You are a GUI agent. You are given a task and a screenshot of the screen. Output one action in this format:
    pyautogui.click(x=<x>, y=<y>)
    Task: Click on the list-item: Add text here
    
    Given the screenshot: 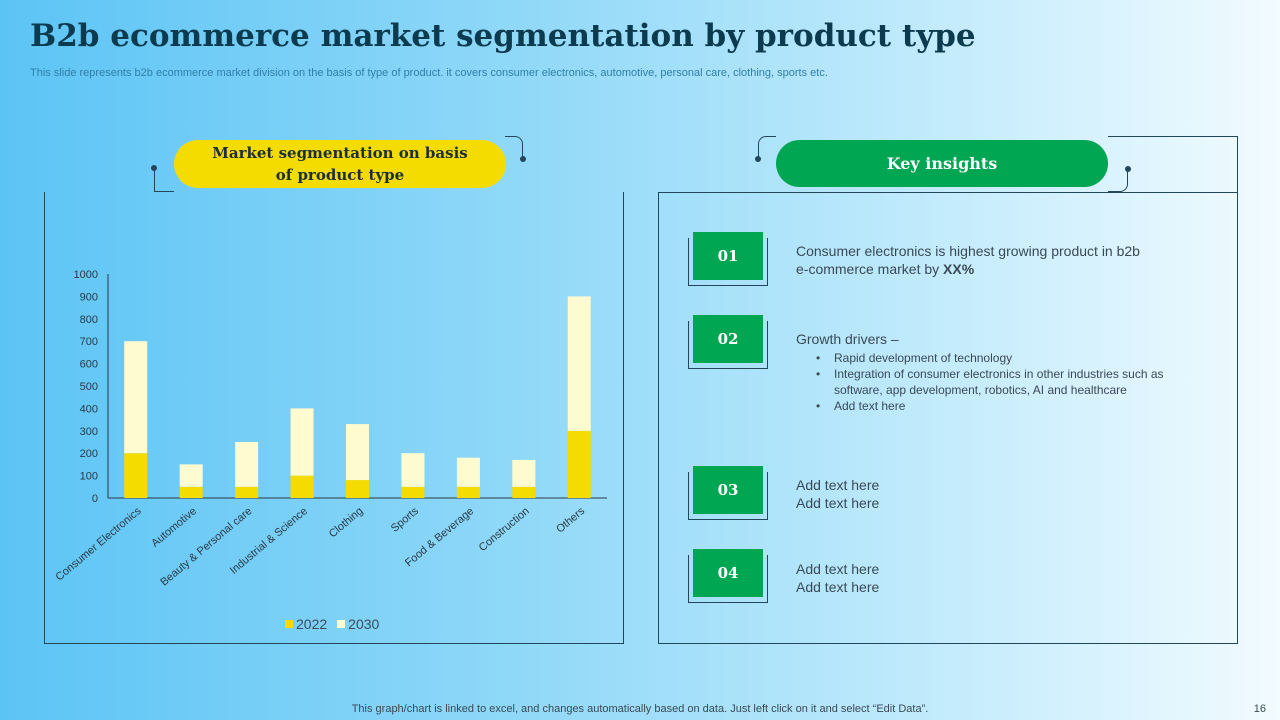 What is the action you would take?
    pyautogui.click(x=996, y=406)
    